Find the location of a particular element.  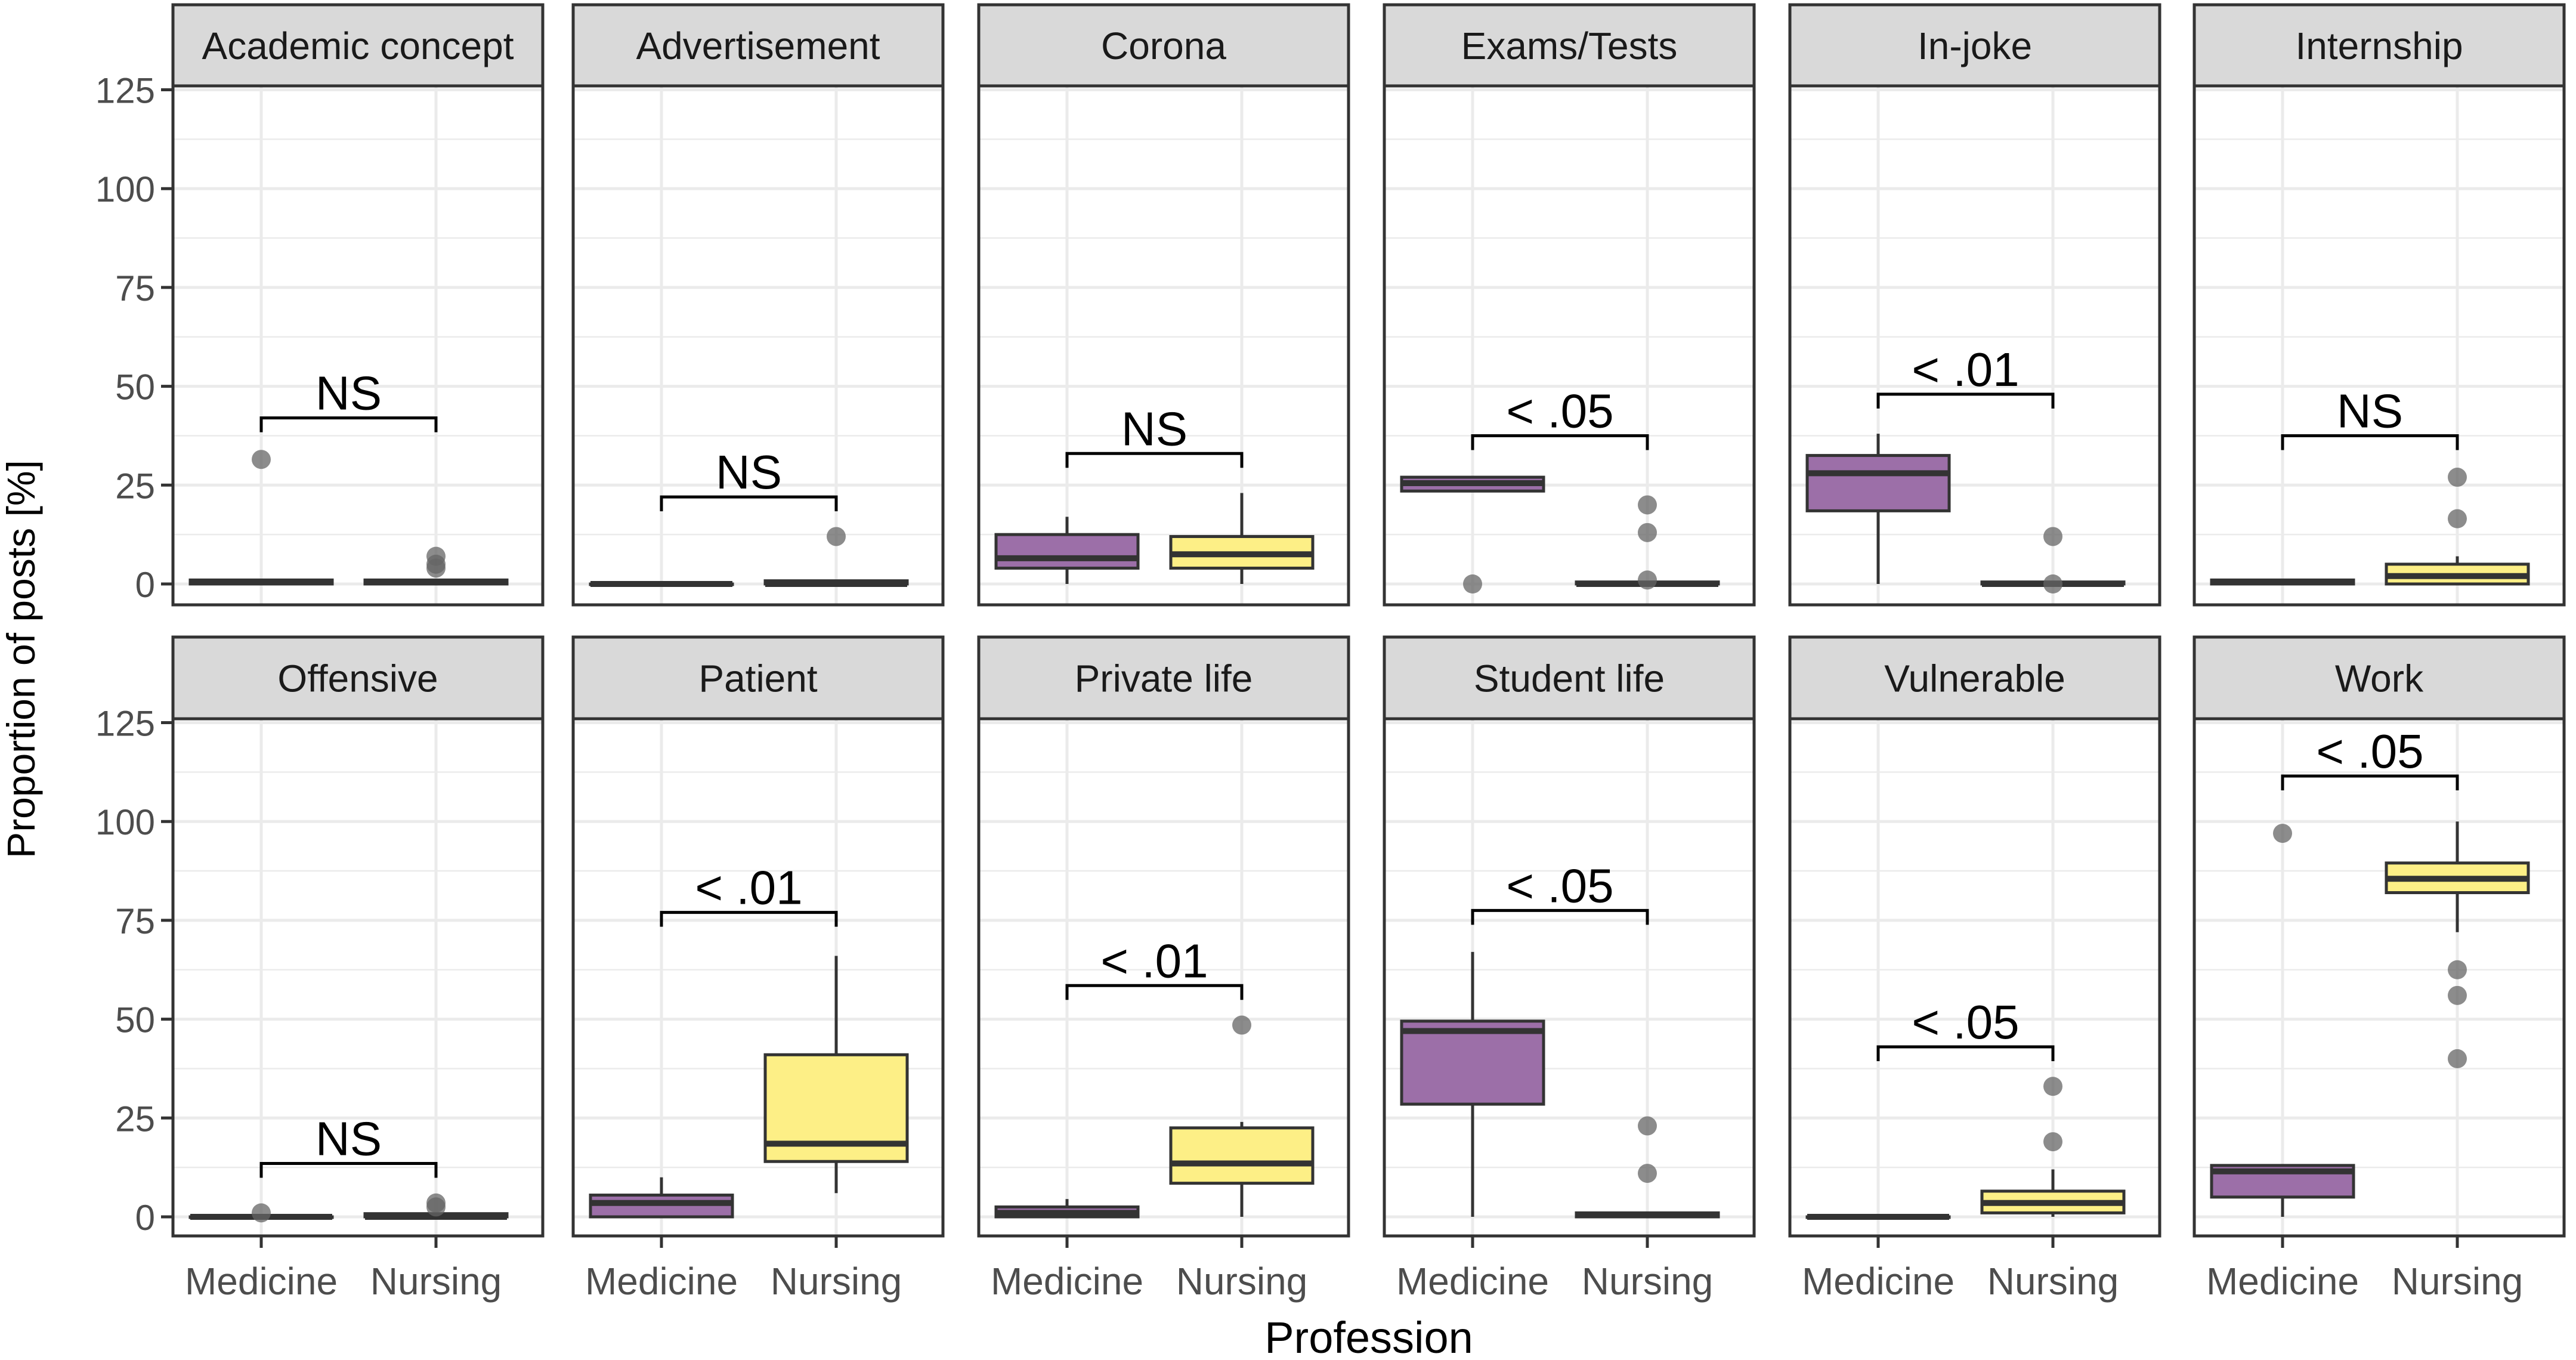

y-tick-label: 100 is located at coordinates (125, 822).